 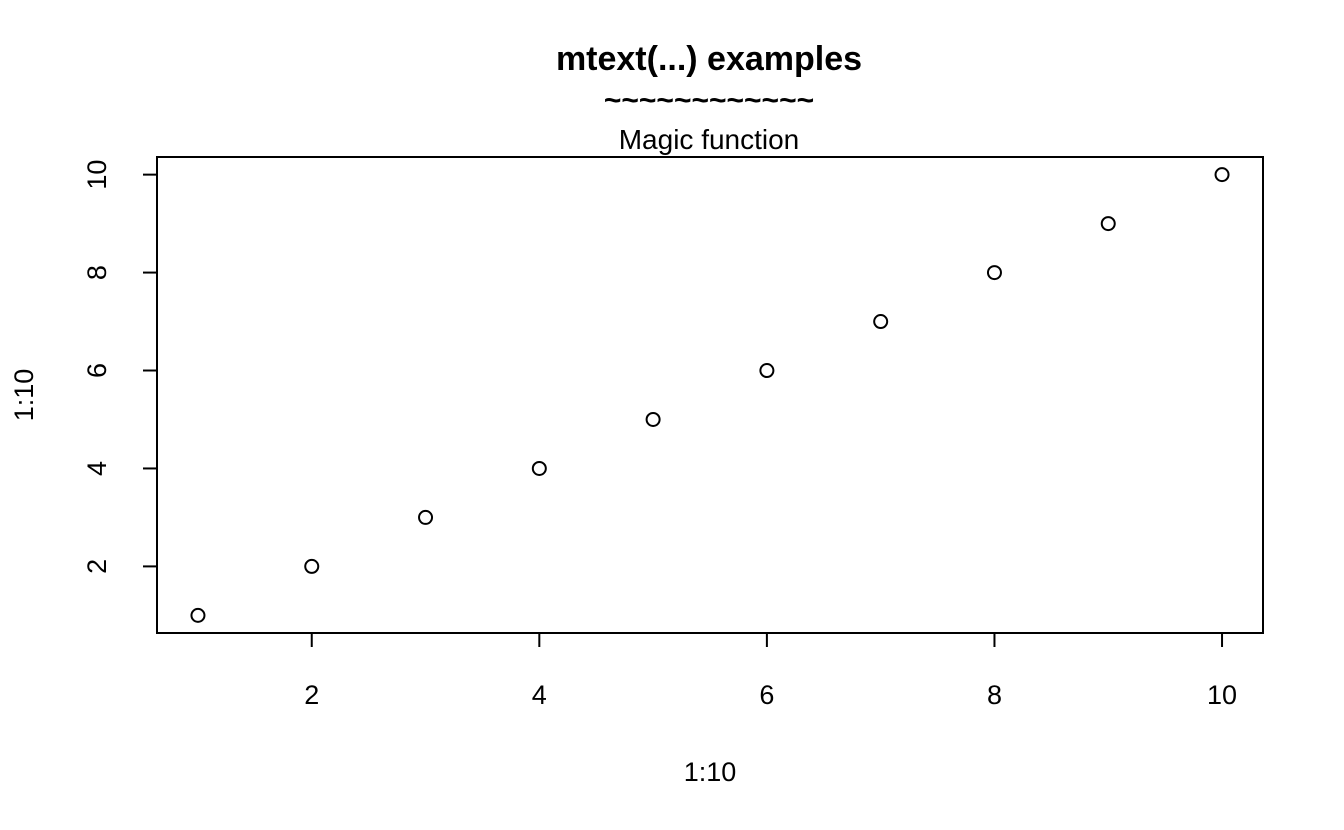 What do you see at coordinates (770, 671) in the screenshot?
I see `x-axis: 2 4 6 8 10` at bounding box center [770, 671].